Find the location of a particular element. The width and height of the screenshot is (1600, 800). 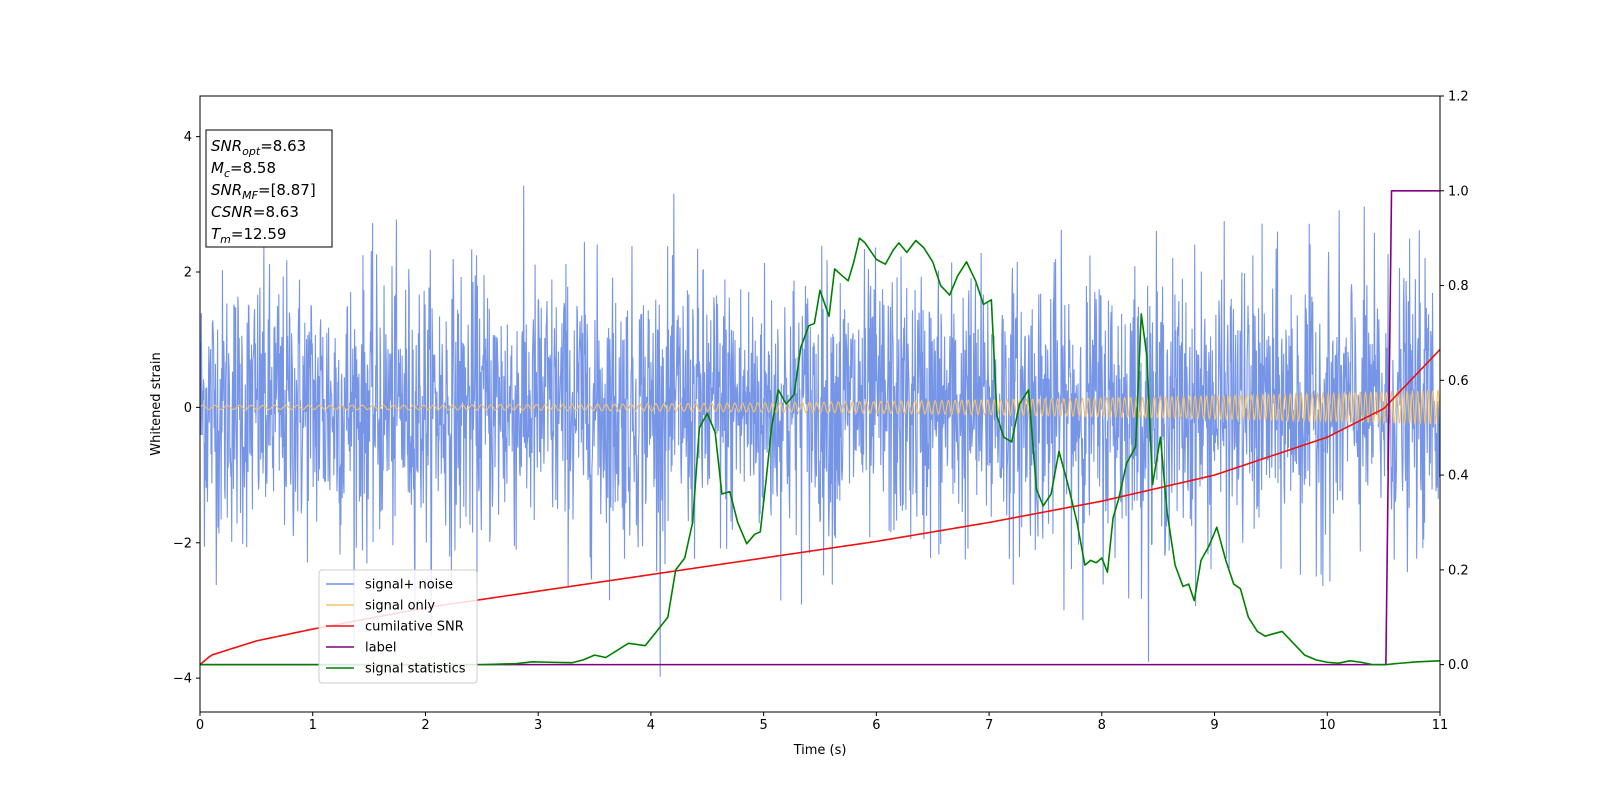

x-tick-label: 6 is located at coordinates (876, 725).